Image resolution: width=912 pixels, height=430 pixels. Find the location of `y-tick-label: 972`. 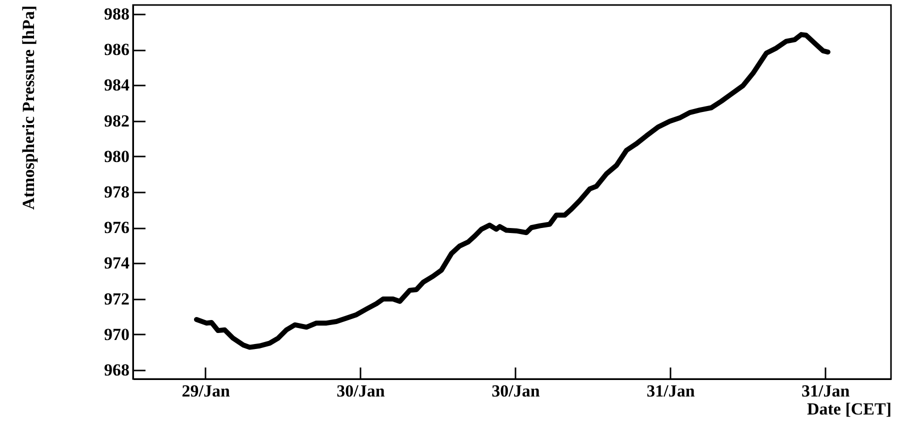

y-tick-label: 972 is located at coordinates (117, 298).